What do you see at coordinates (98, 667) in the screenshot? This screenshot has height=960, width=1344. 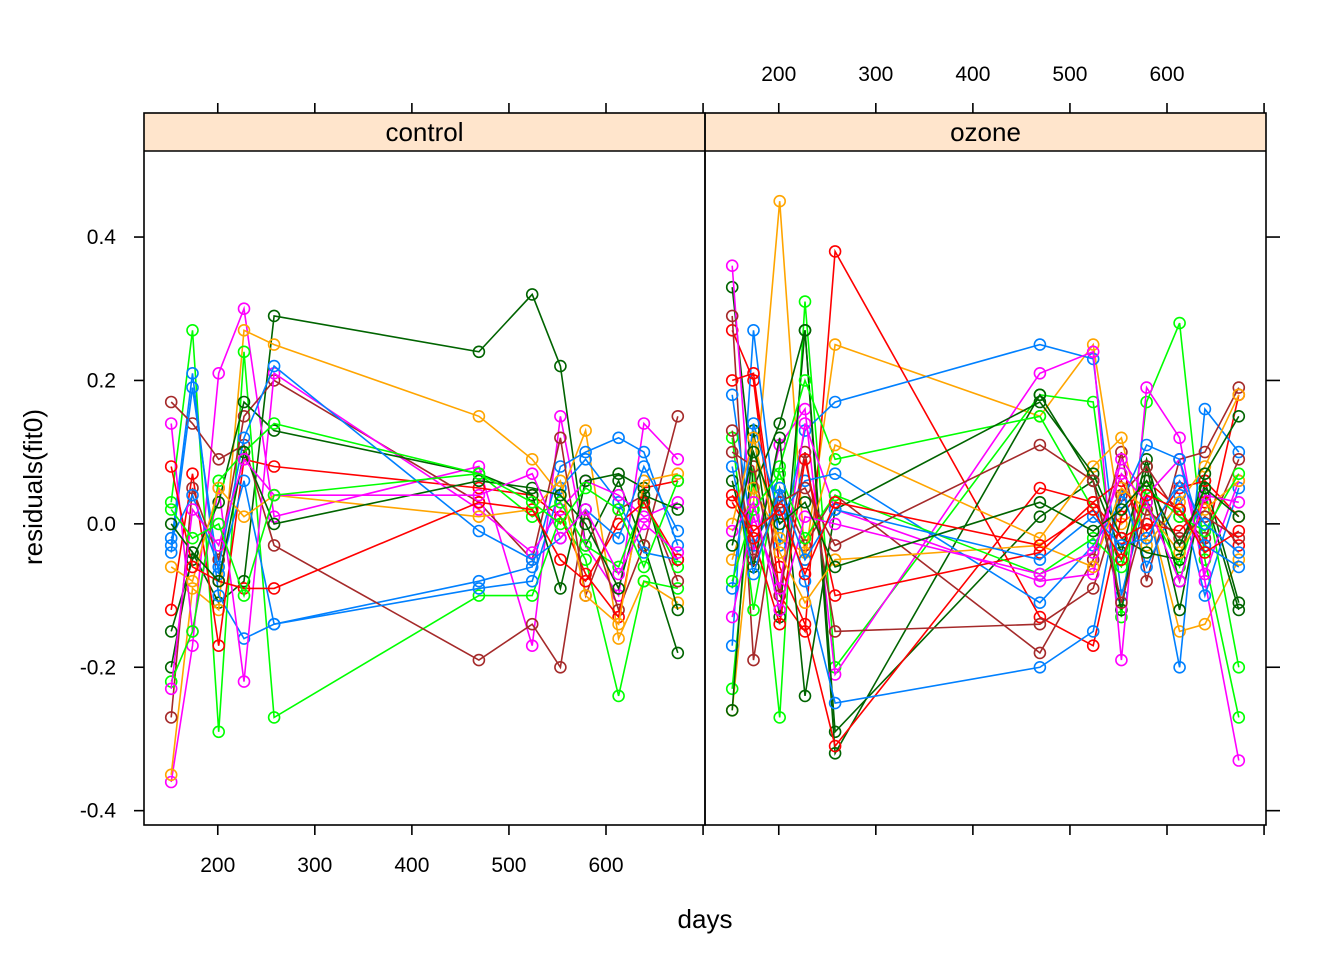 I see `y-tick-label: -0.2` at bounding box center [98, 667].